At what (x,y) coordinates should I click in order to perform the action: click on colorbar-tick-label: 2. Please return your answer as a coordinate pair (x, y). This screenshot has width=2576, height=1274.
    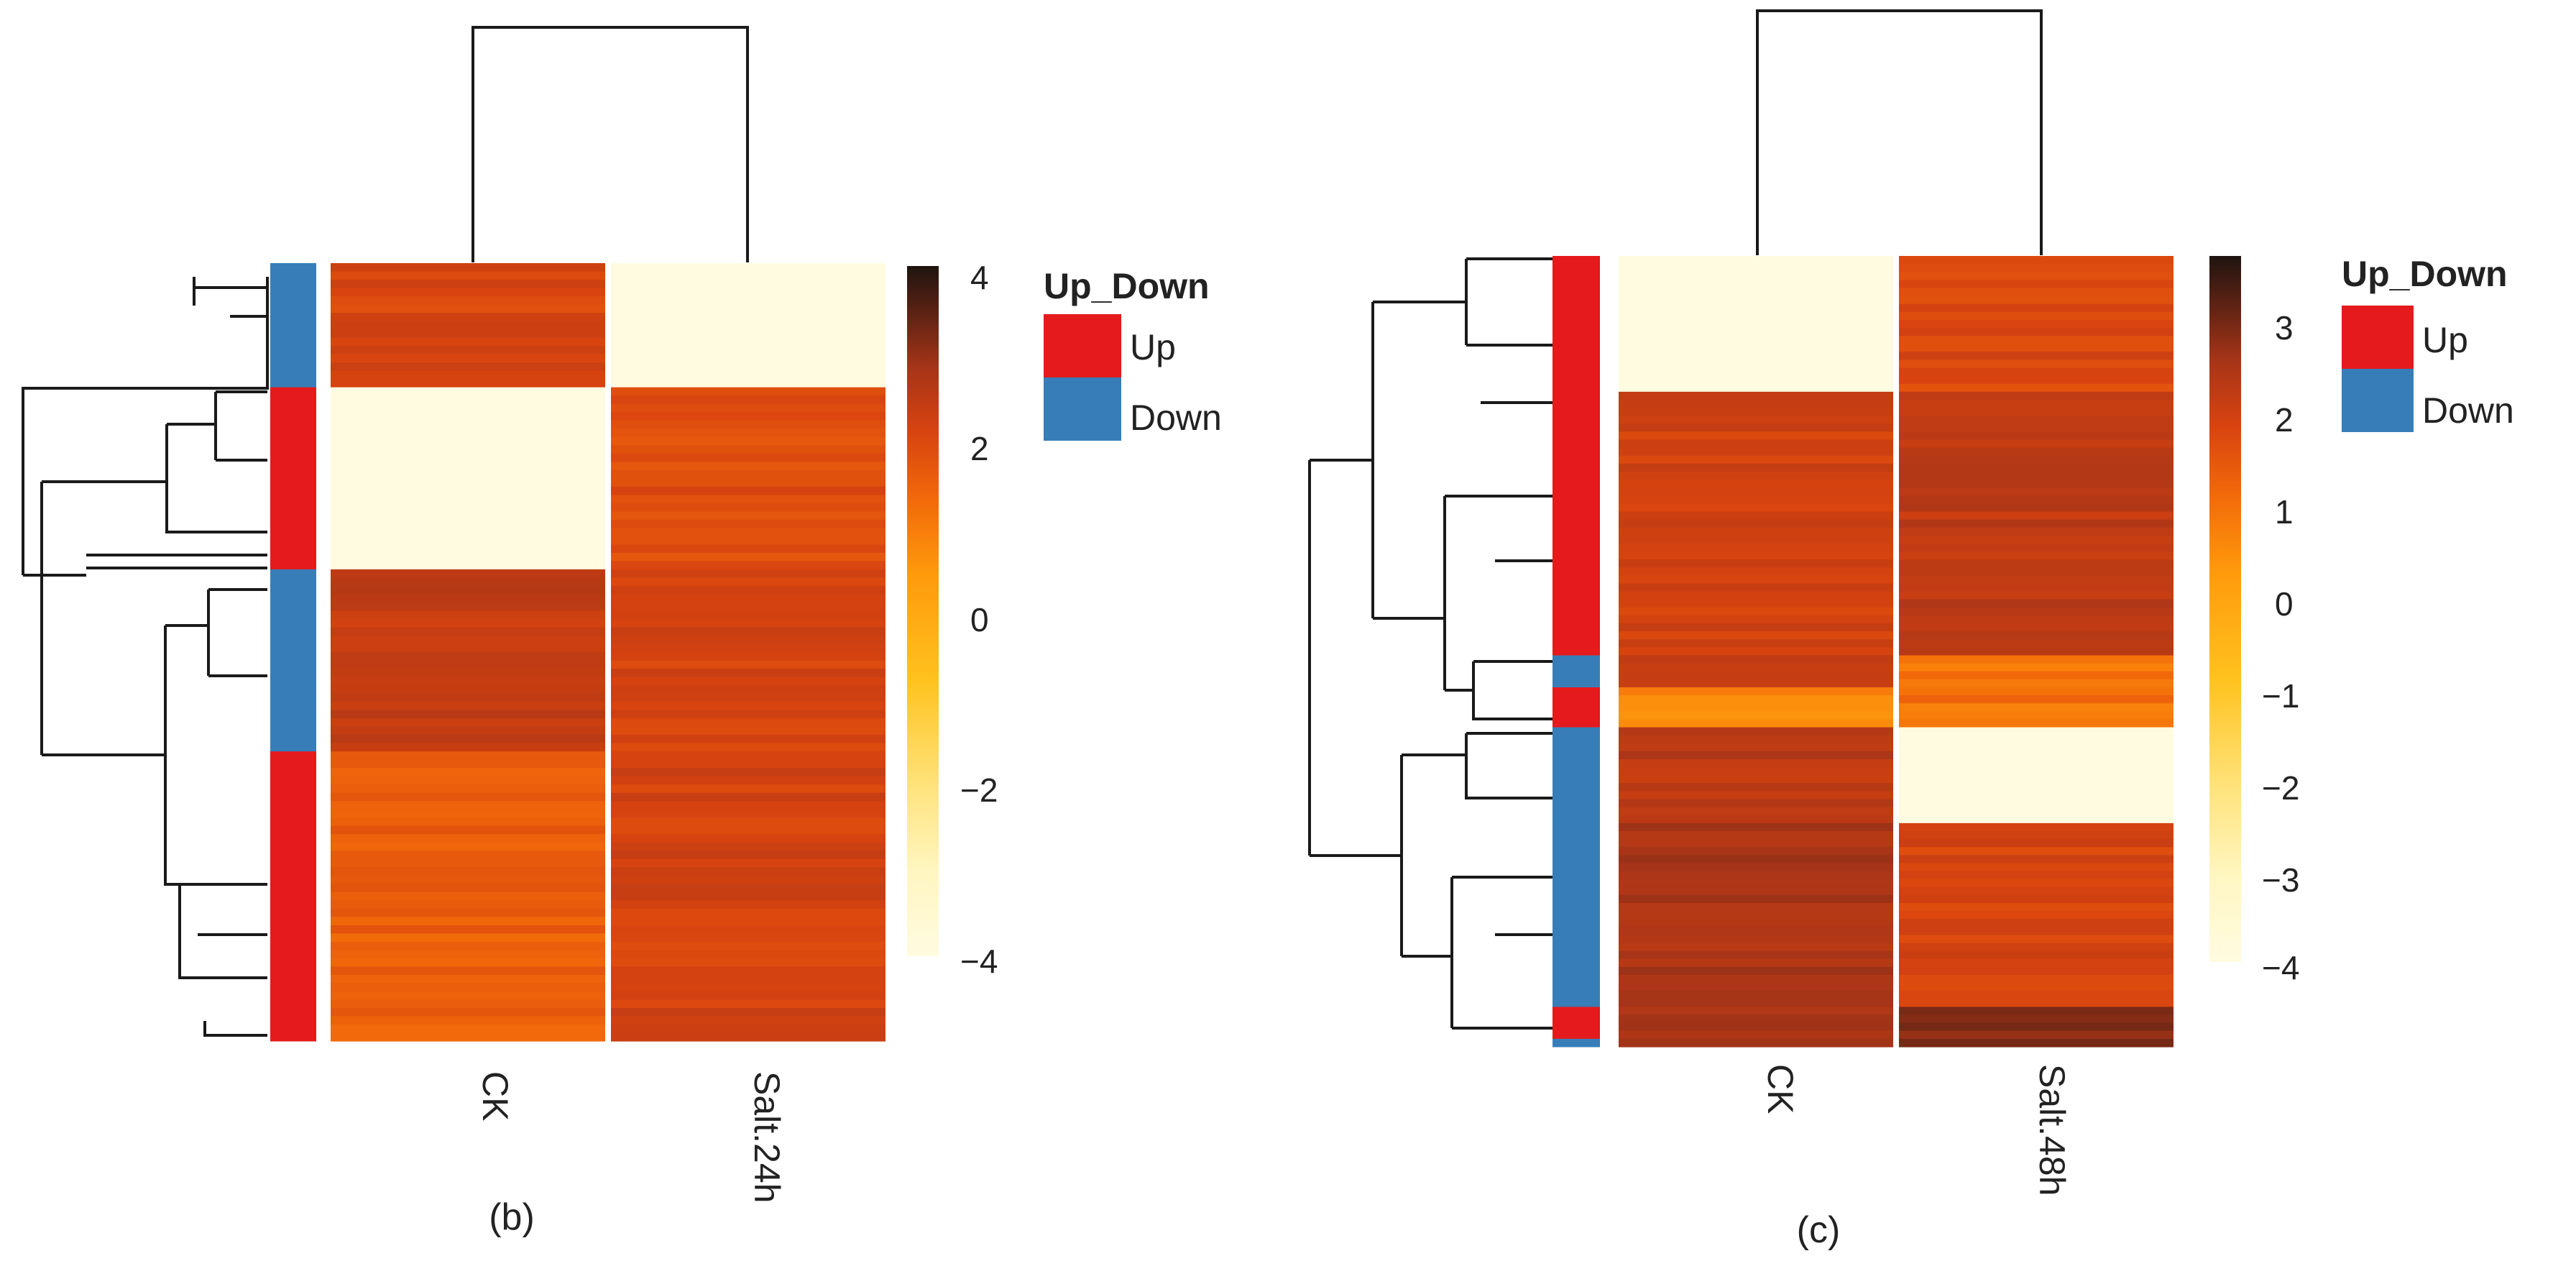
    Looking at the image, I should click on (2284, 420).